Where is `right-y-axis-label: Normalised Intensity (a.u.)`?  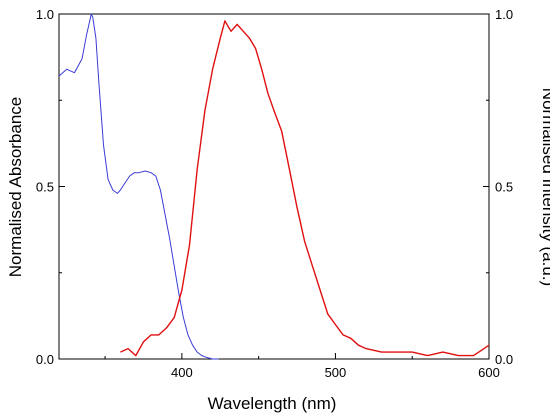
right-y-axis-label: Normalised Intensity (a.u.) is located at coordinates (544, 187).